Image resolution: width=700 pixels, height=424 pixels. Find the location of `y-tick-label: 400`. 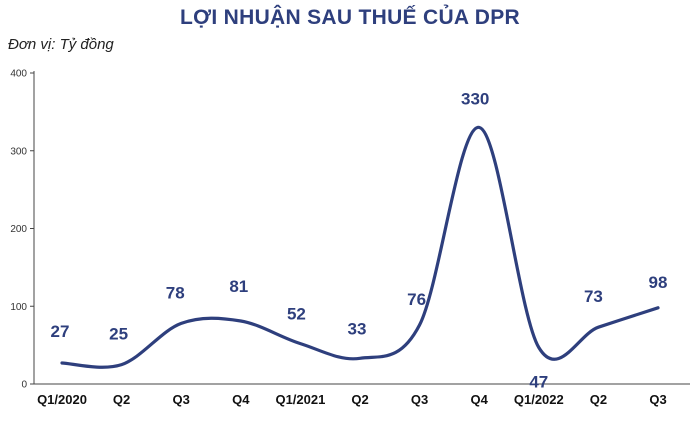

y-tick-label: 400 is located at coordinates (18, 74).